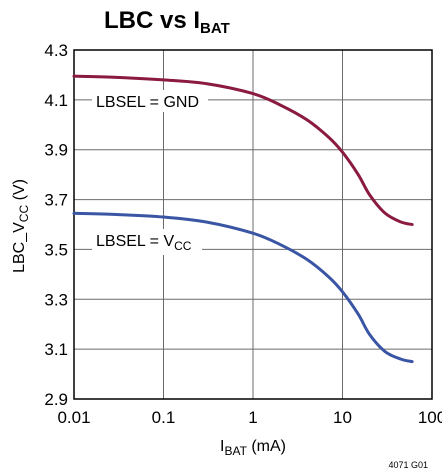 The width and height of the screenshot is (442, 474). I want to click on x-tick-label: 0.01, so click(73, 417).